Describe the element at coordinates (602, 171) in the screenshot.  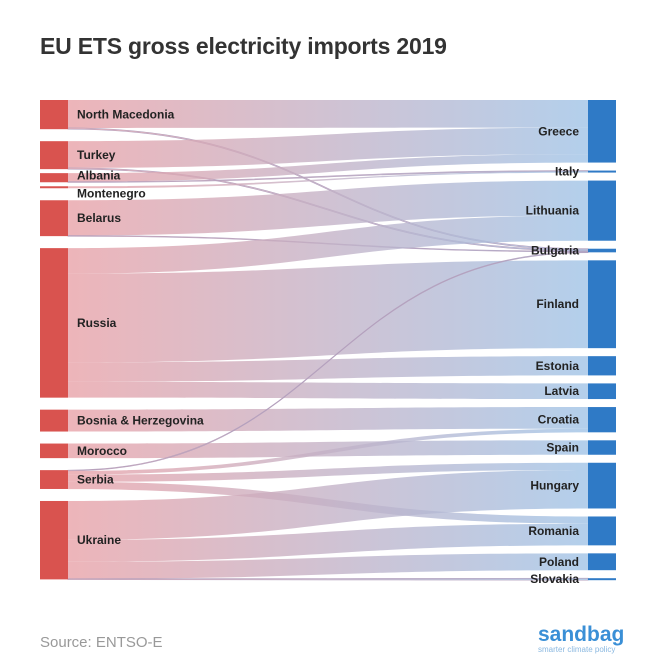
I see `target-node-italy` at that location.